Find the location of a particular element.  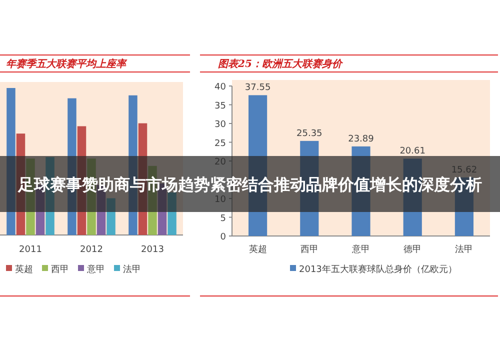

legend-label: 2013年五大联赛球队总身价（亿欧元） is located at coordinates (378, 269).